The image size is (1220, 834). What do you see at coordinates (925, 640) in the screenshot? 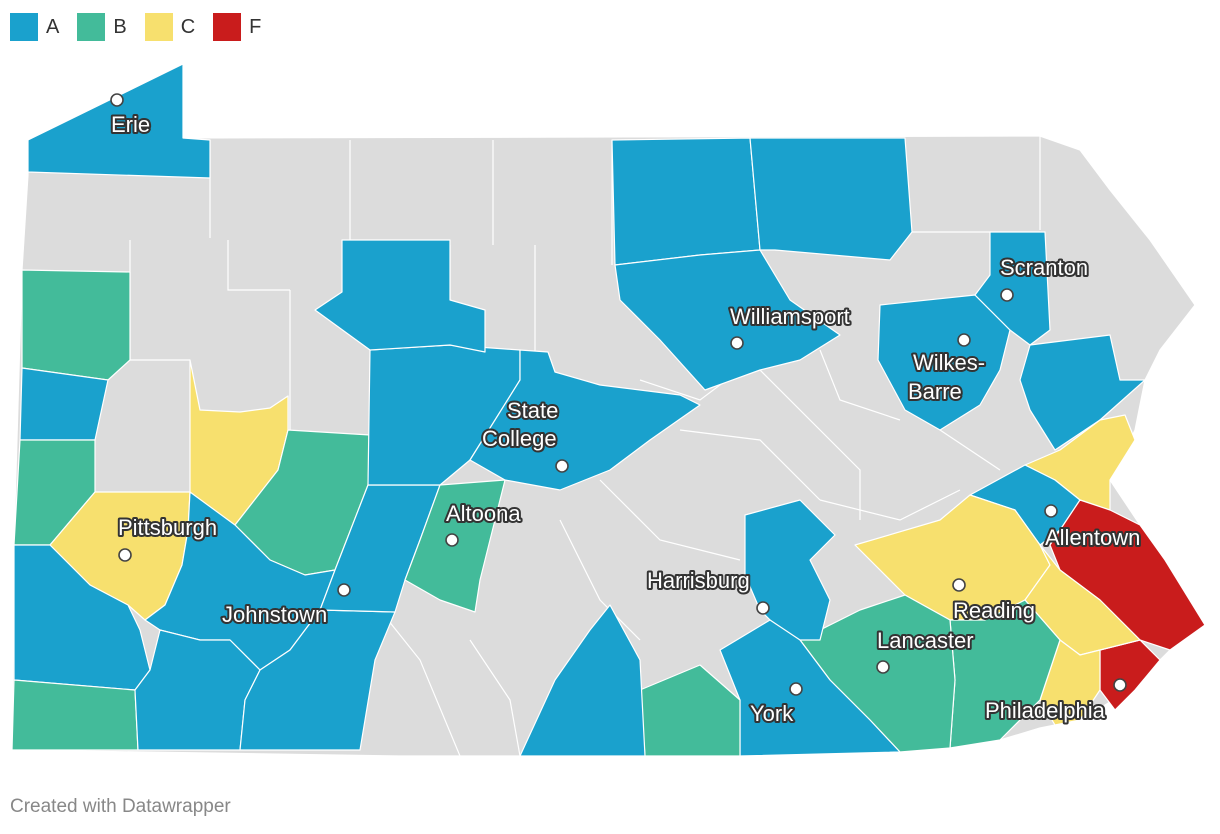
I see `city-label-lancaster: Lancaster` at bounding box center [925, 640].